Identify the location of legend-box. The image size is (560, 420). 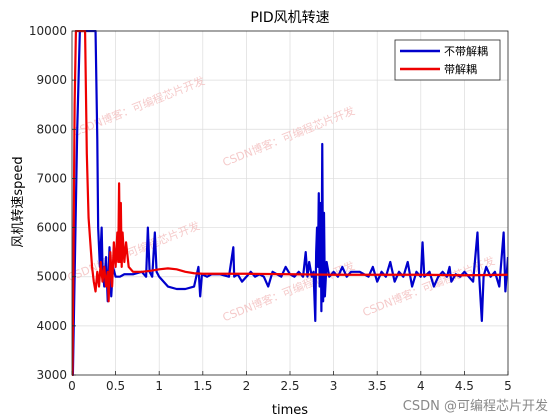
(447, 60).